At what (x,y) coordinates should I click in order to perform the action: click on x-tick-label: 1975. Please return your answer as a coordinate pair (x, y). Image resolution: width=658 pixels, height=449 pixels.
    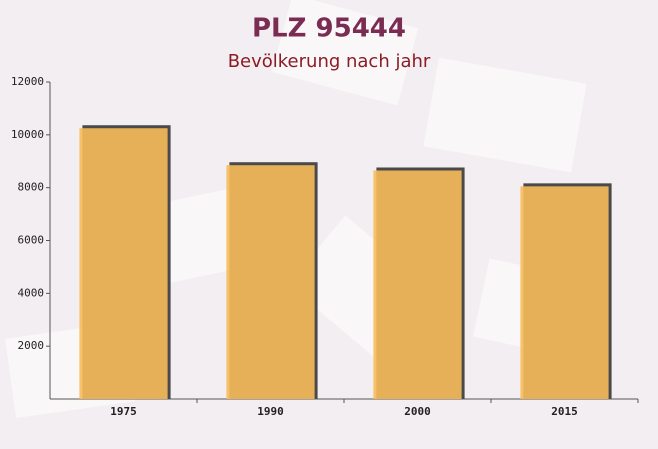
    Looking at the image, I should click on (123, 411).